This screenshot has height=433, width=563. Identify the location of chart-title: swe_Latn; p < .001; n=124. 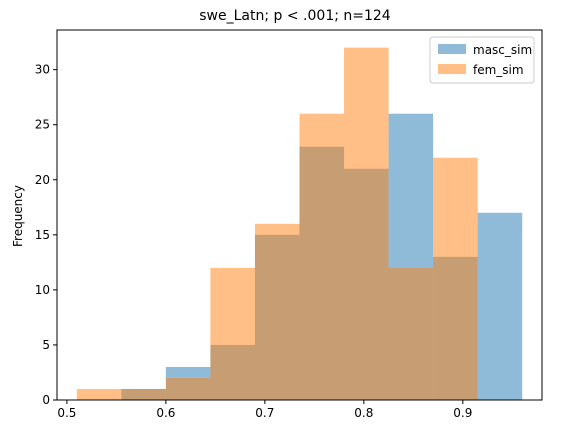
(295, 16).